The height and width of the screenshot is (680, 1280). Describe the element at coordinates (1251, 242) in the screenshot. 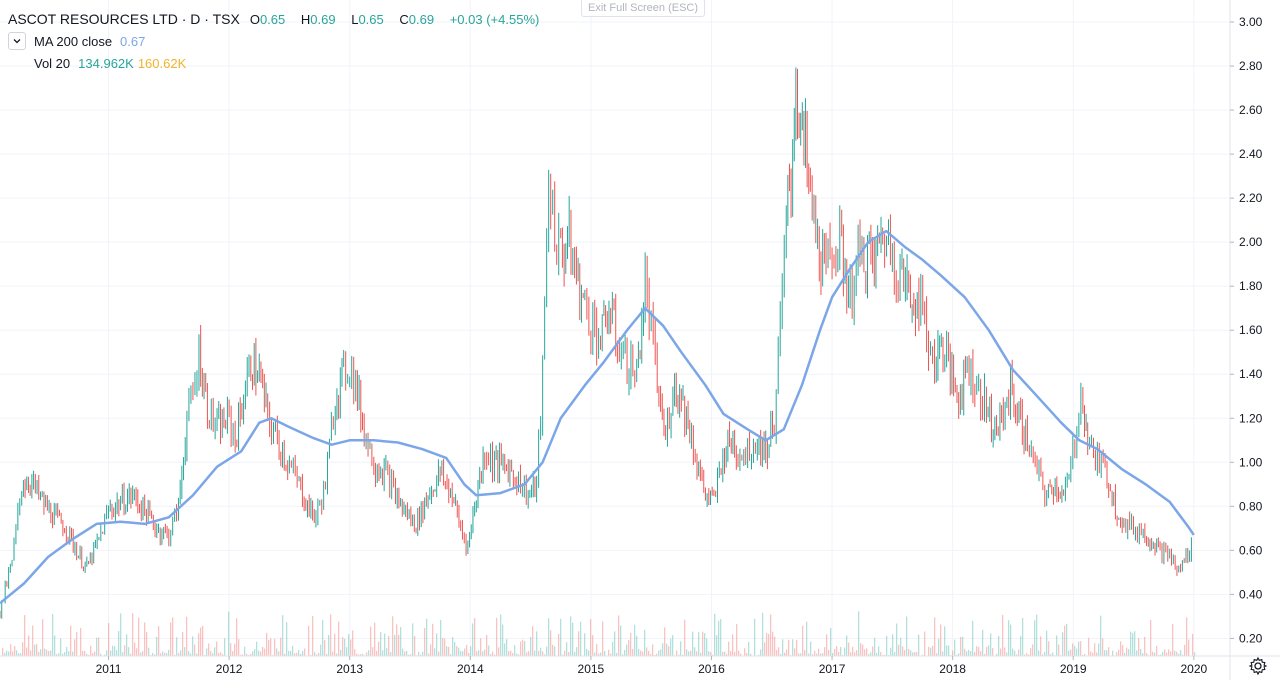

I see `price-axis-label: 2.00` at that location.